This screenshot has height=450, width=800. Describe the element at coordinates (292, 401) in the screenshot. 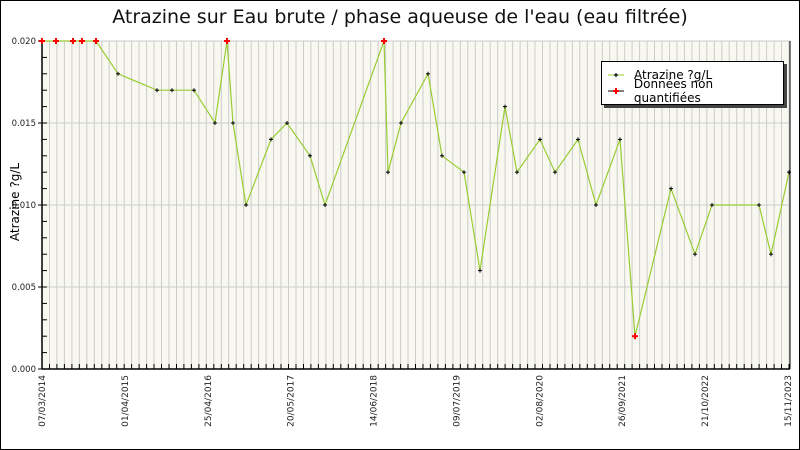

I see `x-tick-label: 20/05/2017` at that location.